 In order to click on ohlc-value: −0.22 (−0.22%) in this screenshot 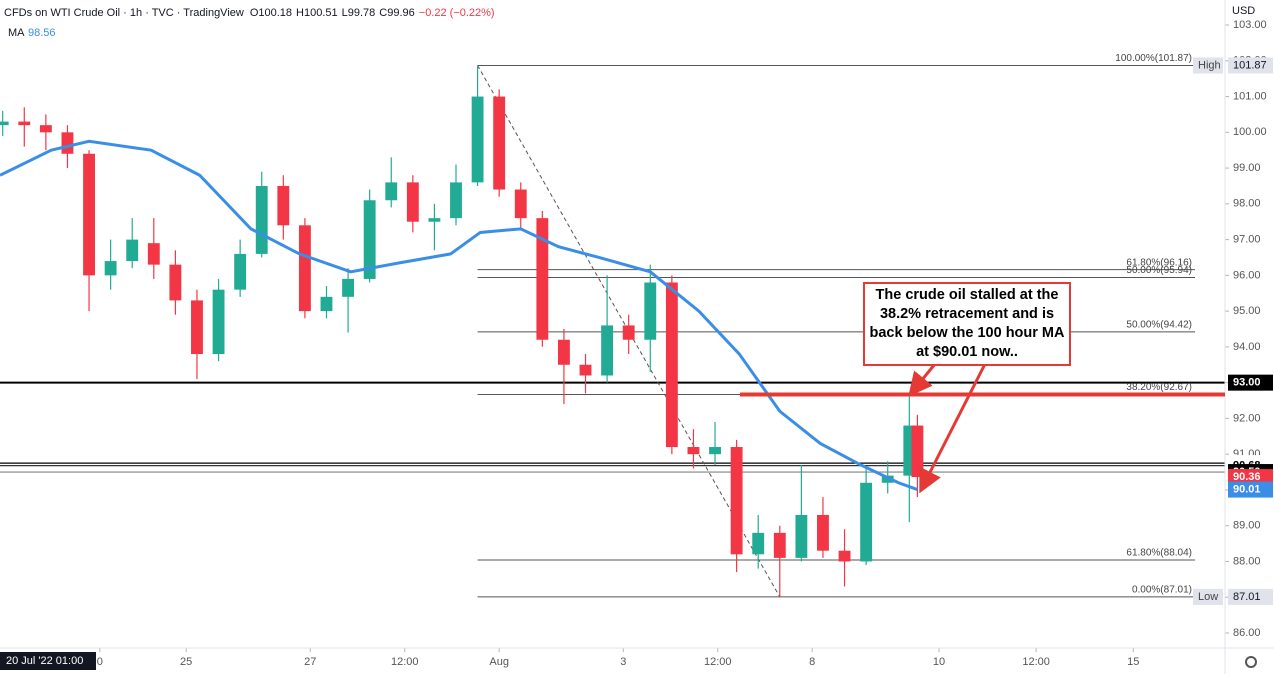, I will do `click(457, 13)`.